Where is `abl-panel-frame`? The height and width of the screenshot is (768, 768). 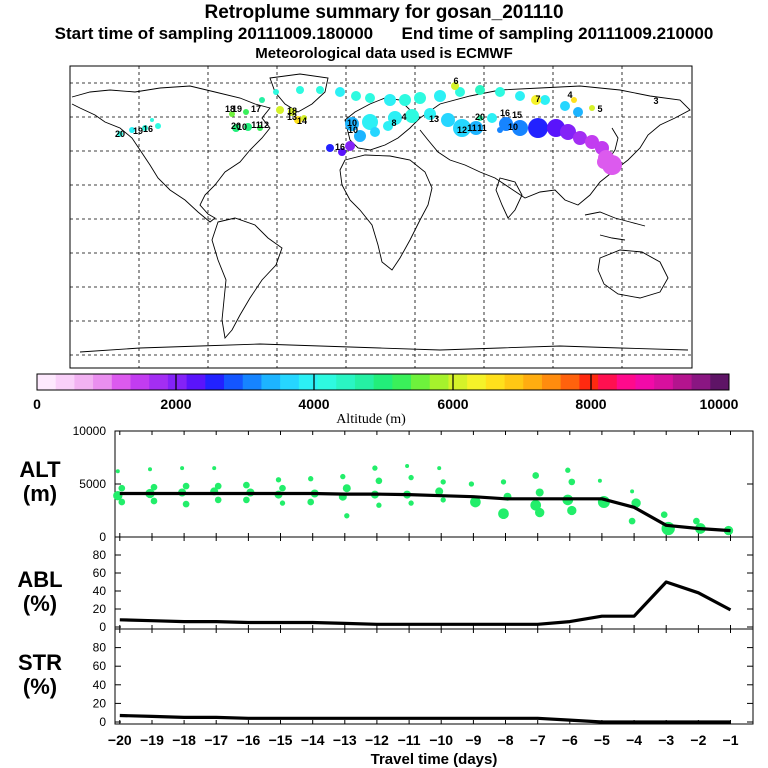 abl-panel-frame is located at coordinates (434, 583).